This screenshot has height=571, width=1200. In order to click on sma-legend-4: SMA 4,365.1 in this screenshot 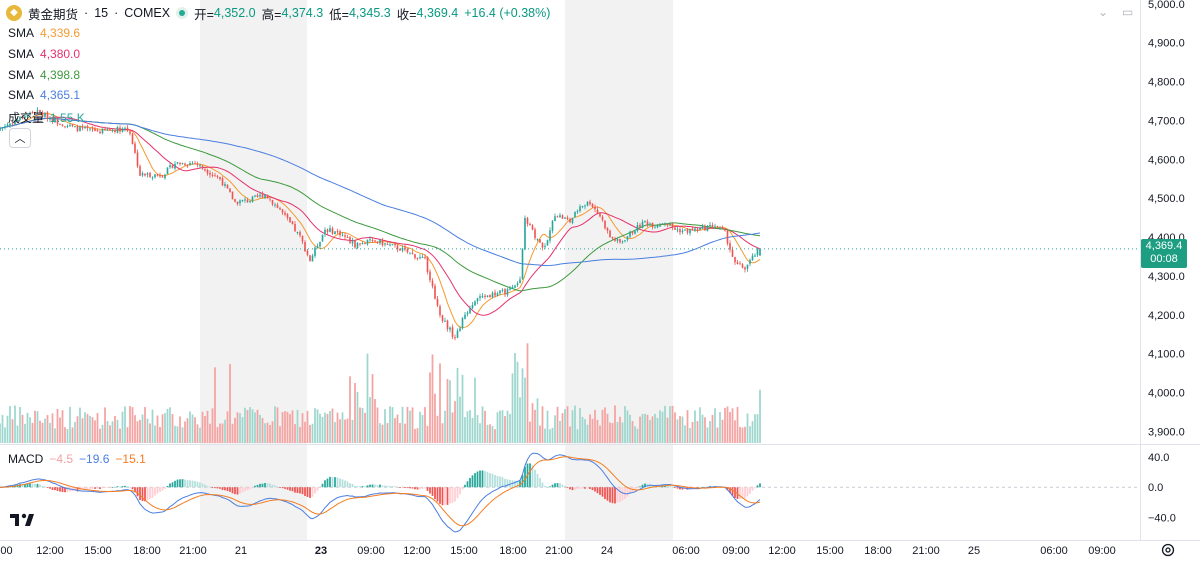, I will do `click(44, 95)`.